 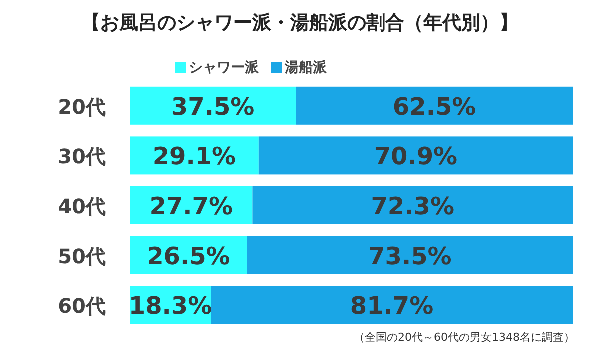 What do you see at coordinates (464, 337) in the screenshot?
I see `annotation: （全国の20代～60代の男女1348名に調査）` at bounding box center [464, 337].